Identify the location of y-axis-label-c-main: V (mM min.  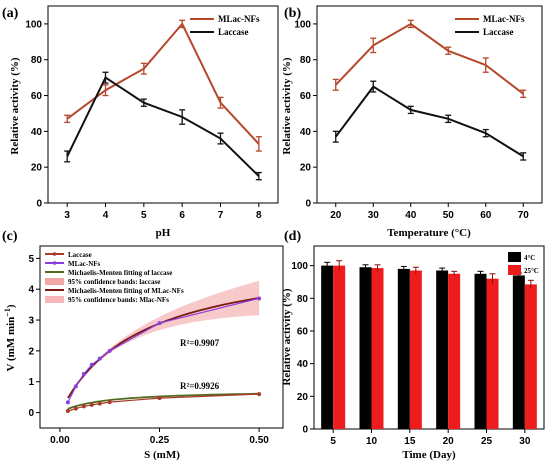
(11, 344).